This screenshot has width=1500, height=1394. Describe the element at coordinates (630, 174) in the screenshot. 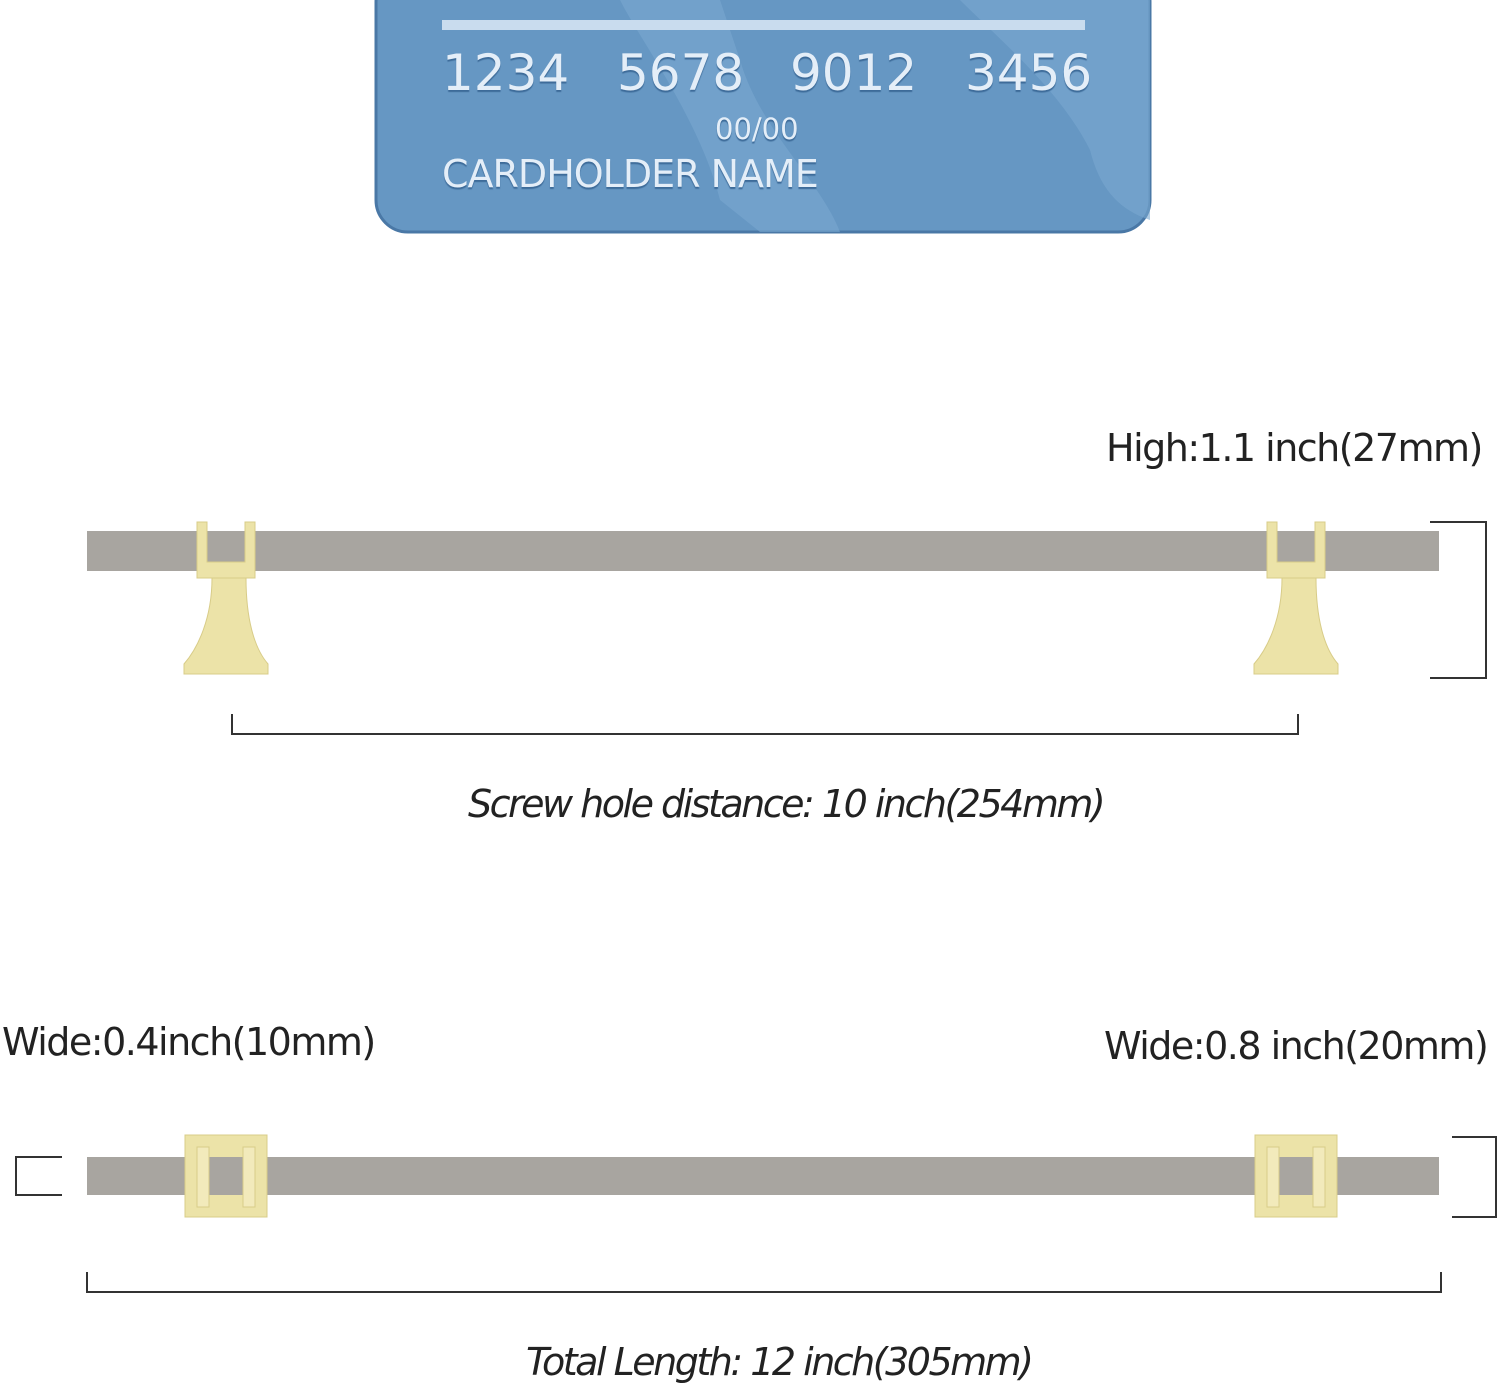

I see `card-holder: CARDHOLDER NAME` at that location.